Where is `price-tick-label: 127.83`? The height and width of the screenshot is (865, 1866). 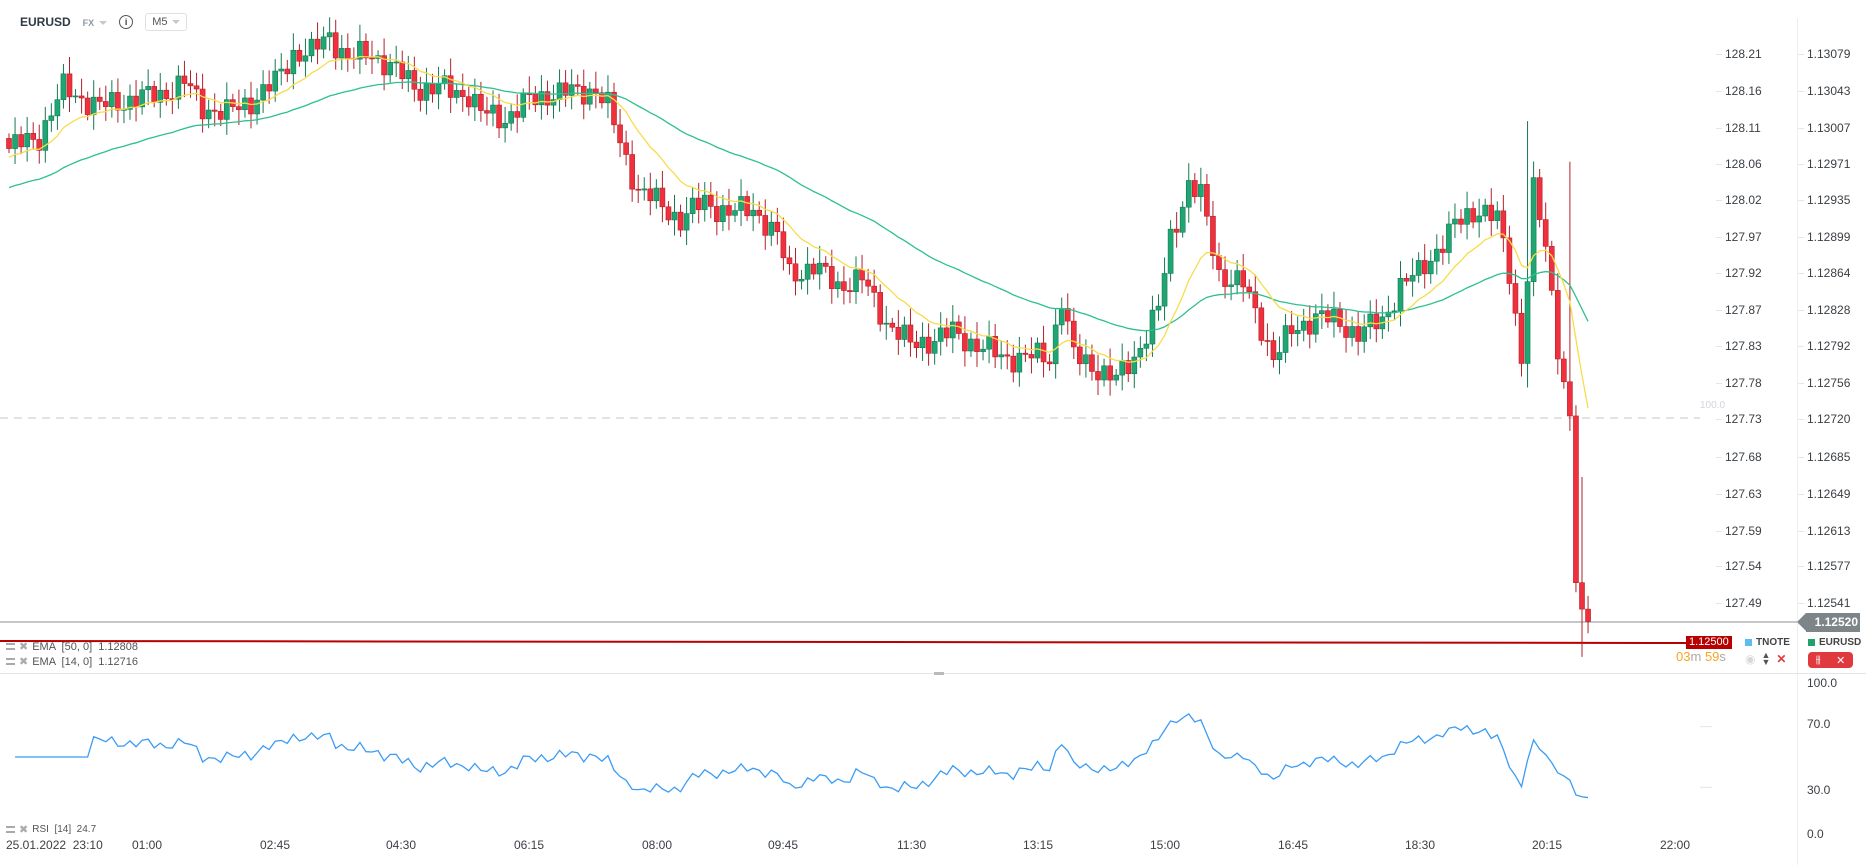
price-tick-label: 127.83 is located at coordinates (1739, 346).